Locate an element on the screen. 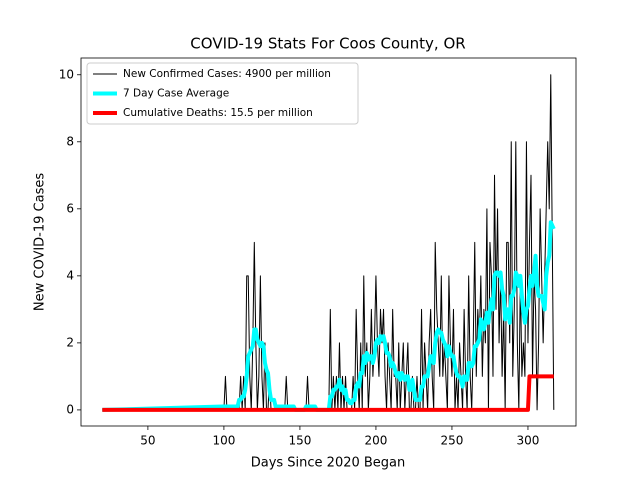 The width and height of the screenshot is (640, 484). legend-label: New Confirmed Cases: 4900 per million is located at coordinates (227, 74).